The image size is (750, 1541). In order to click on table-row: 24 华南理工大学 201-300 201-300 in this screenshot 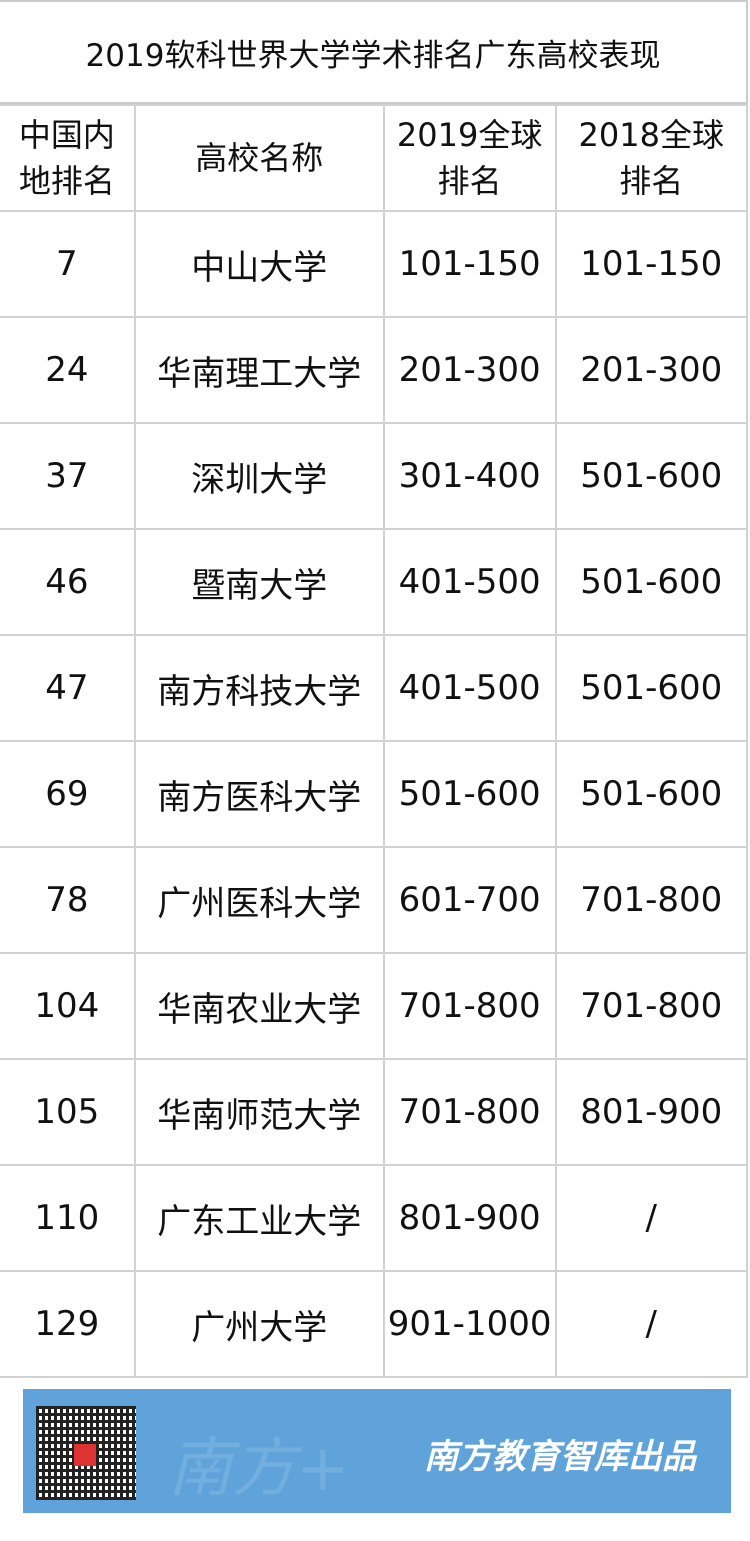, I will do `click(374, 370)`.